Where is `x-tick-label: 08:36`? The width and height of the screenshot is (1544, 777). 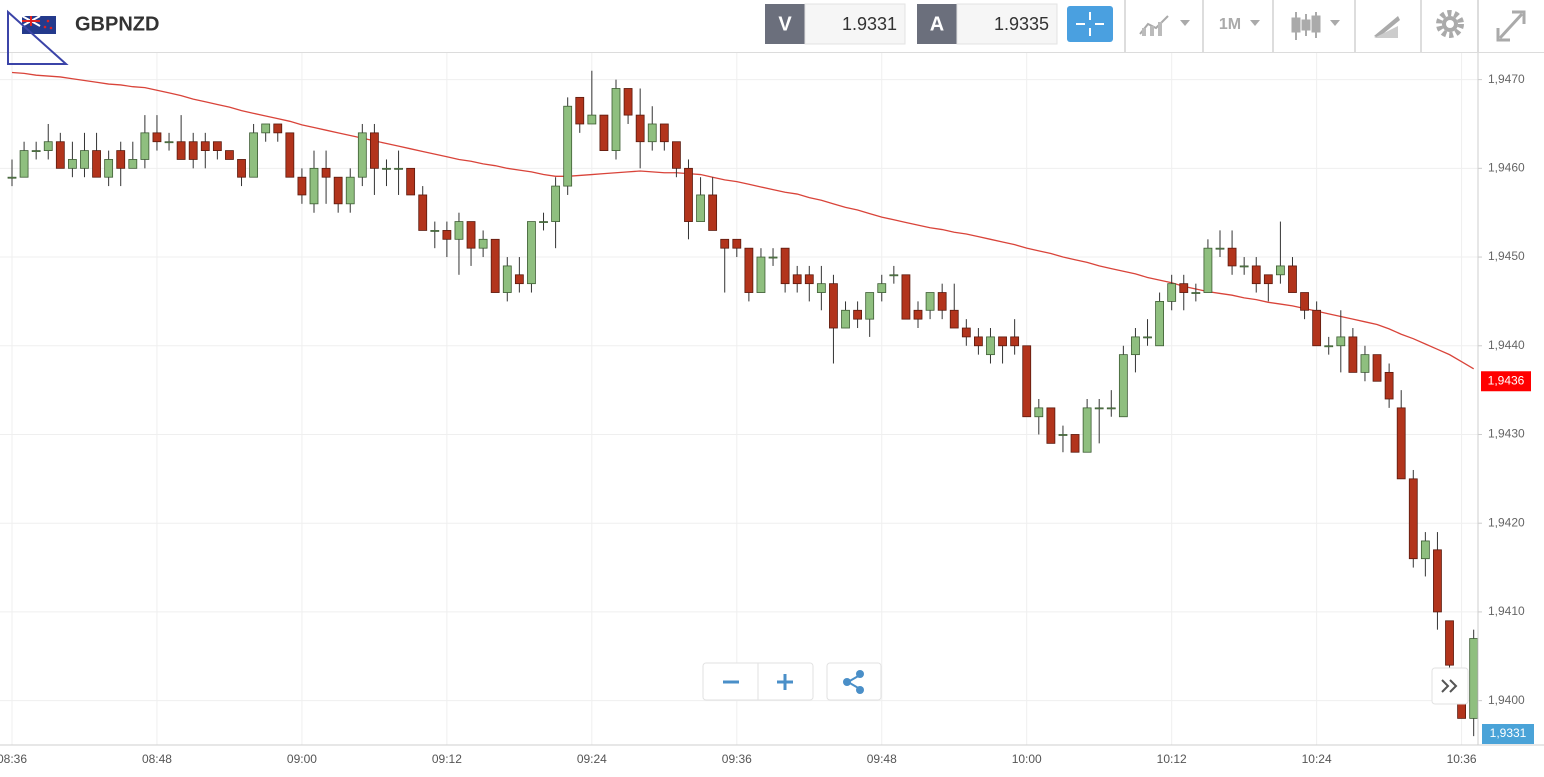 x-tick-label: 08:36 is located at coordinates (13, 759).